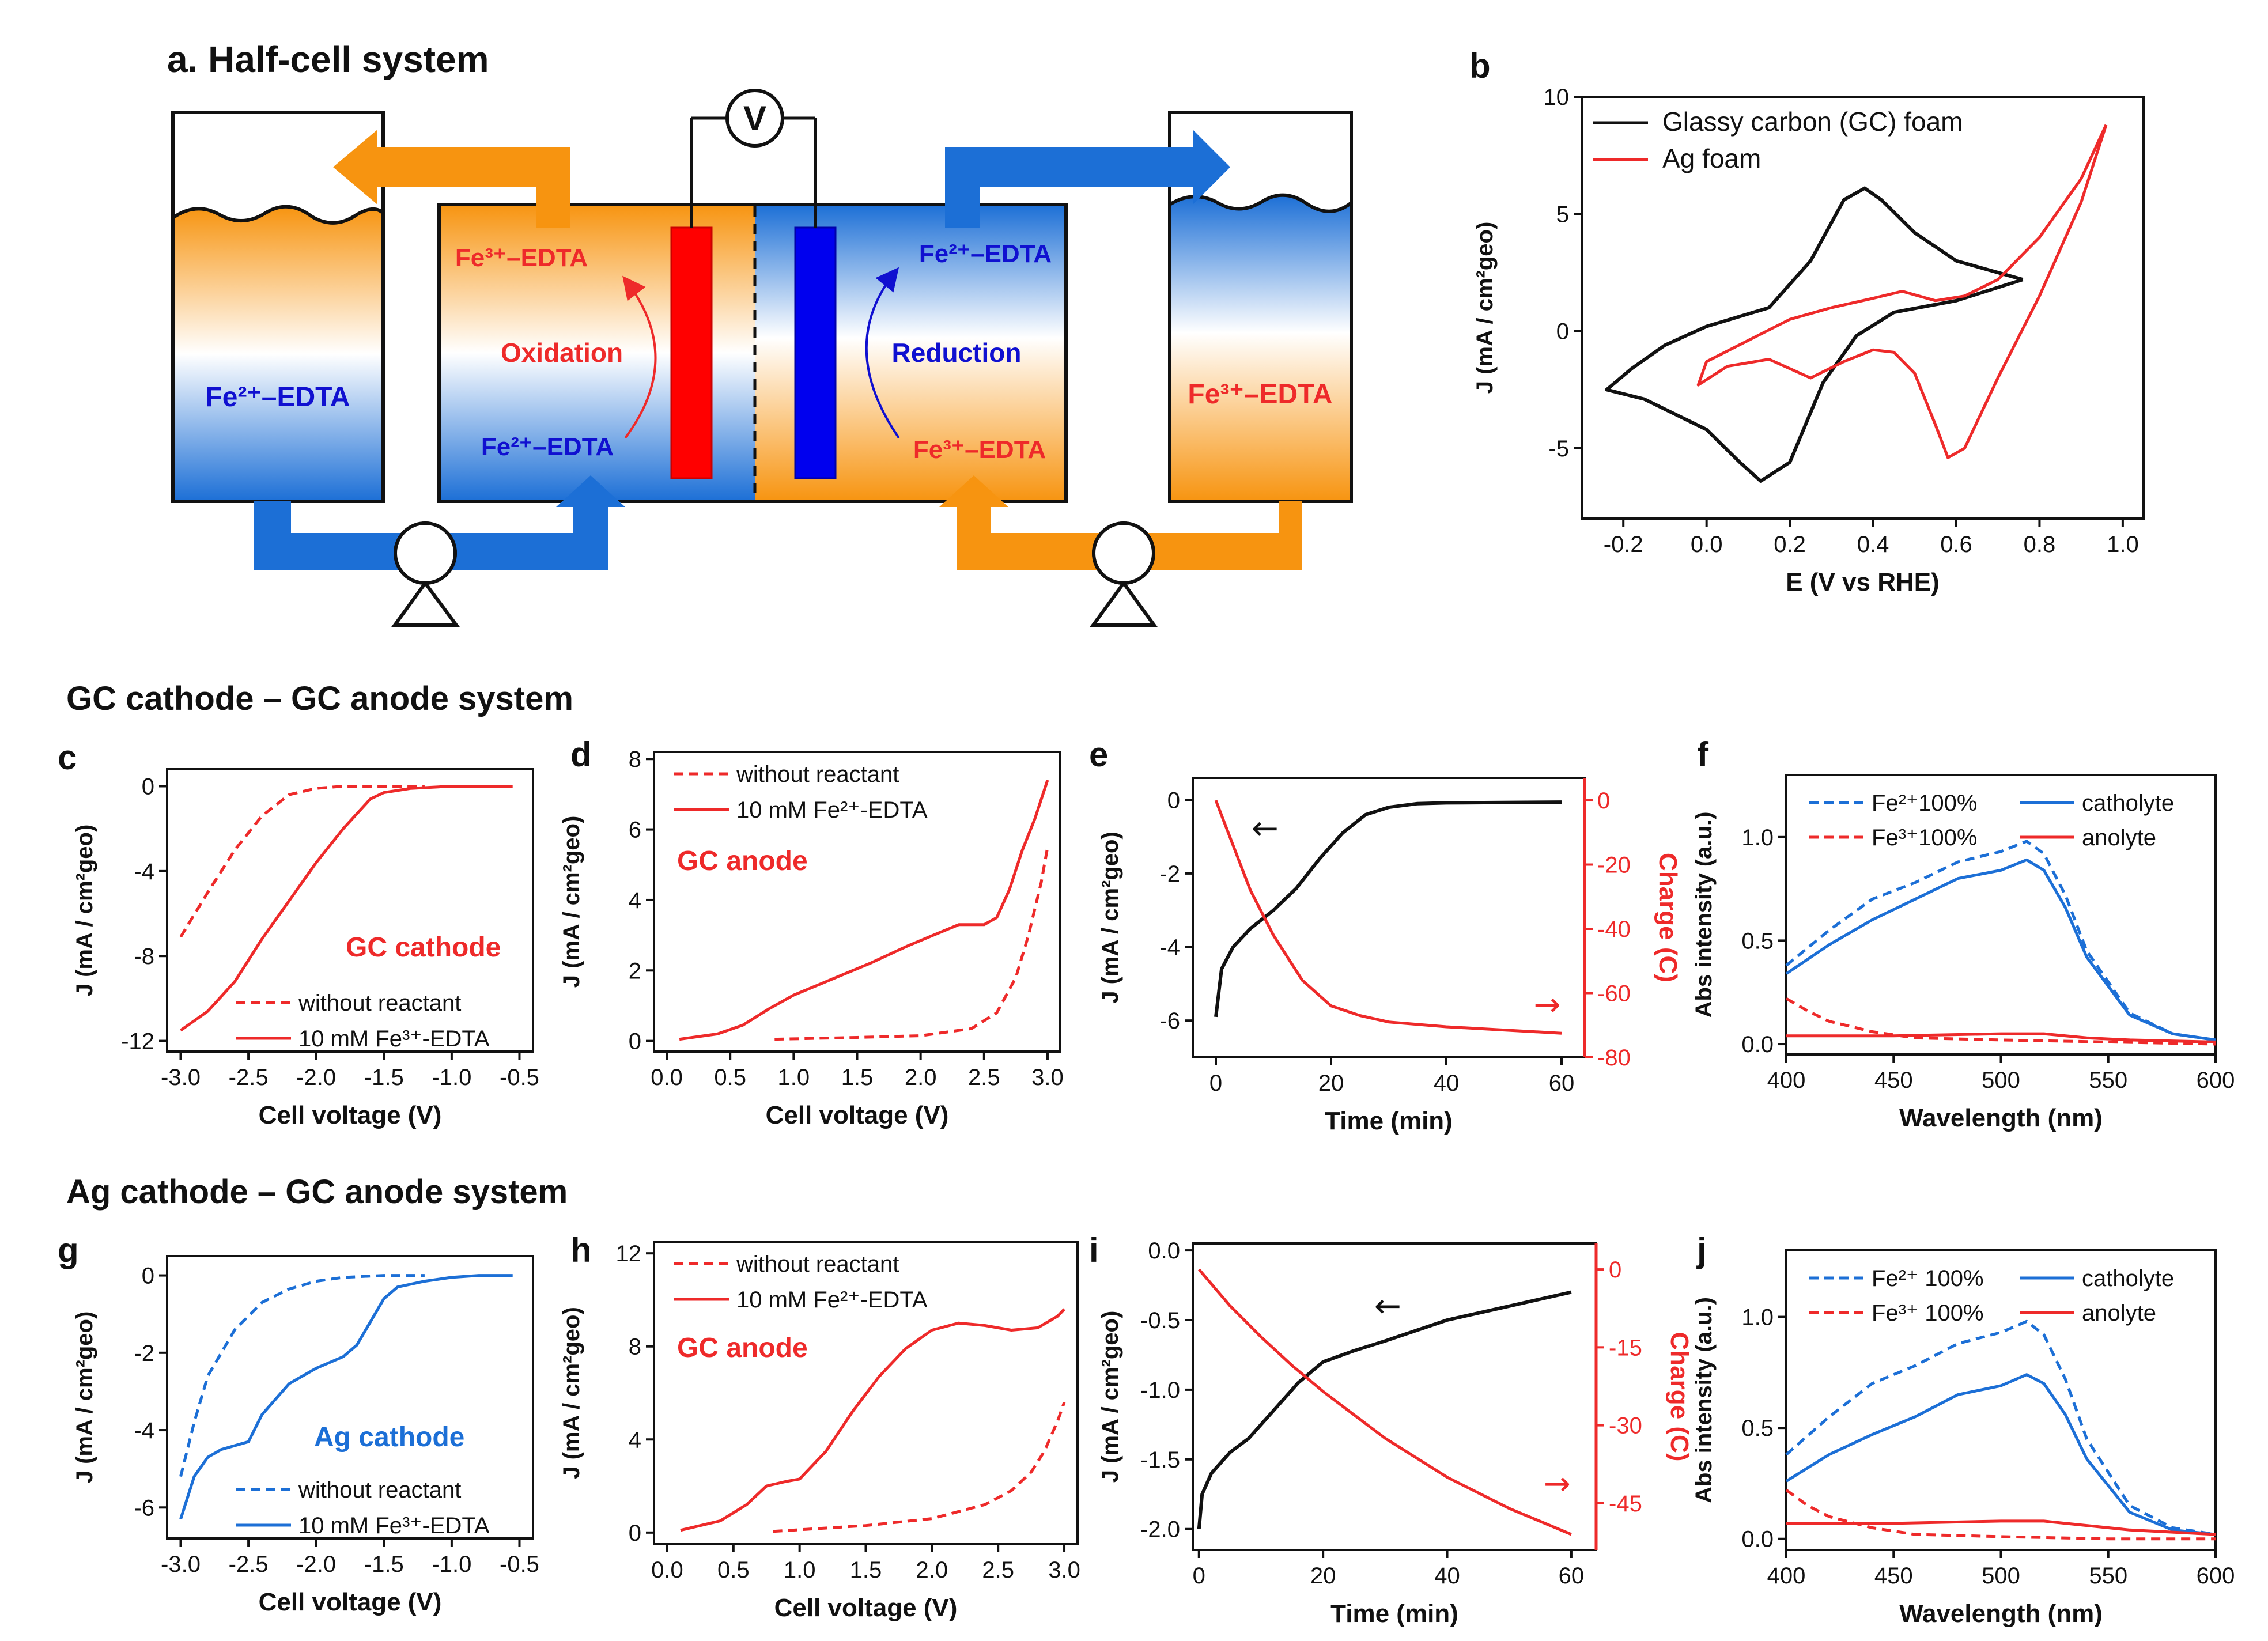 This screenshot has height=1641, width=2268. I want to click on x-axis-label: E (V vs RHE), so click(1863, 582).